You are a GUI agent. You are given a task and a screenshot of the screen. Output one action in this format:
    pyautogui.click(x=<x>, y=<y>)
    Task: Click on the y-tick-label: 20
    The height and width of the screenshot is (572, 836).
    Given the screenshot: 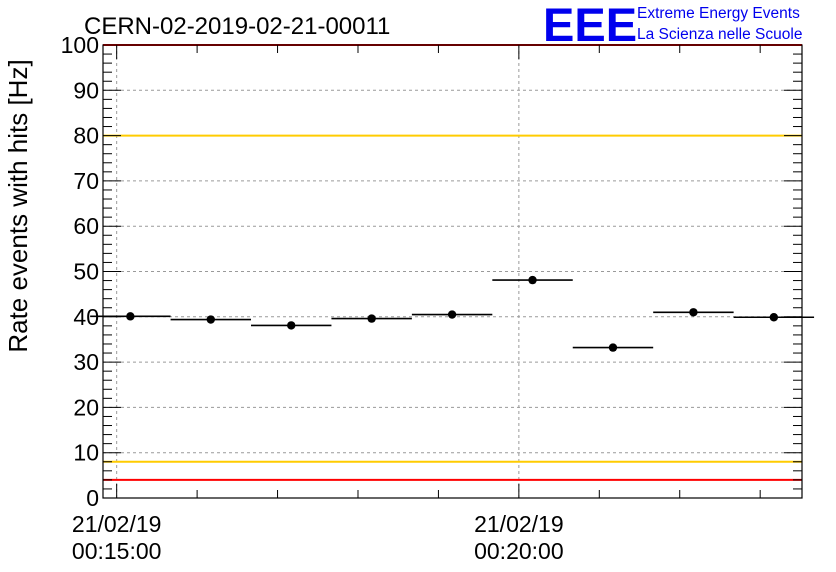 What is the action you would take?
    pyautogui.click(x=86, y=407)
    